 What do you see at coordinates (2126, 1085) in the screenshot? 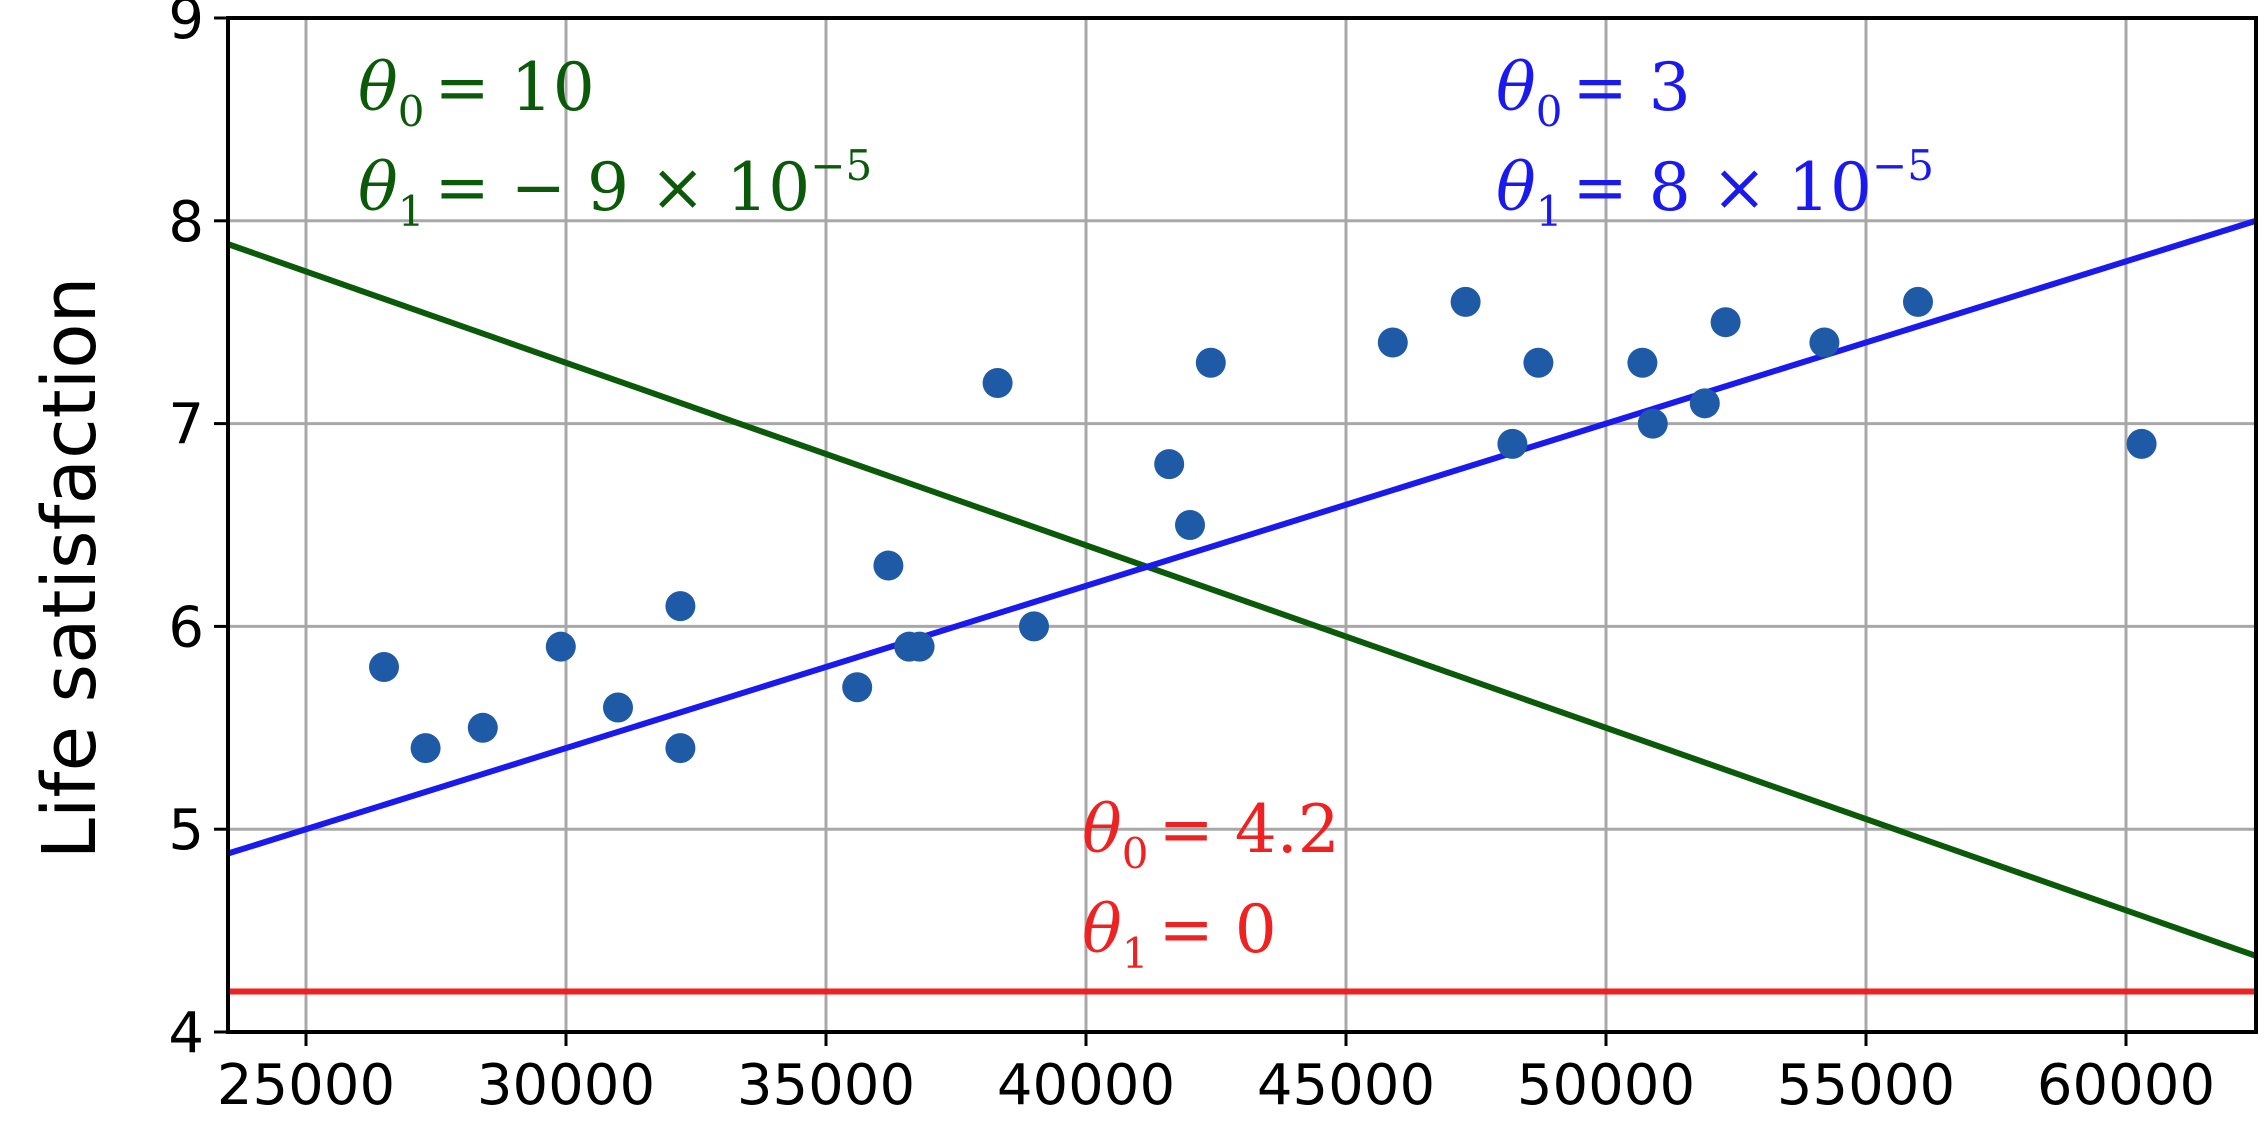
I see `x-tick-label: 60000` at bounding box center [2126, 1085].